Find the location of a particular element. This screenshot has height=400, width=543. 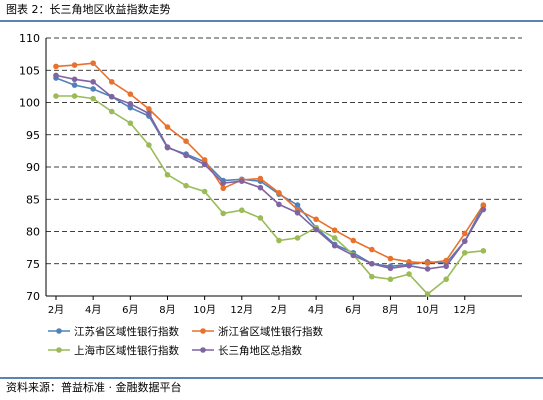

y-tick-label: 105 is located at coordinates (29, 70).